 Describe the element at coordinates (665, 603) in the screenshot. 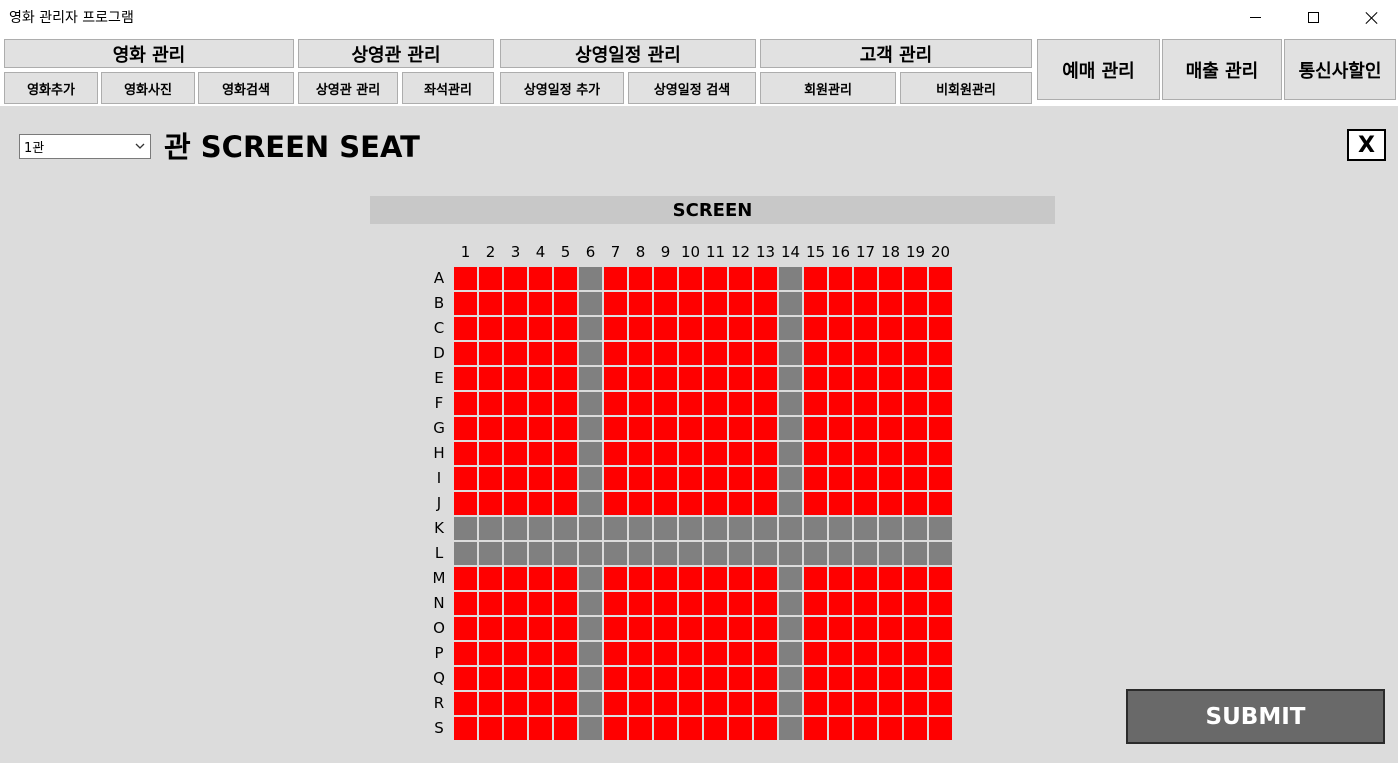

I see `seat-N9` at that location.